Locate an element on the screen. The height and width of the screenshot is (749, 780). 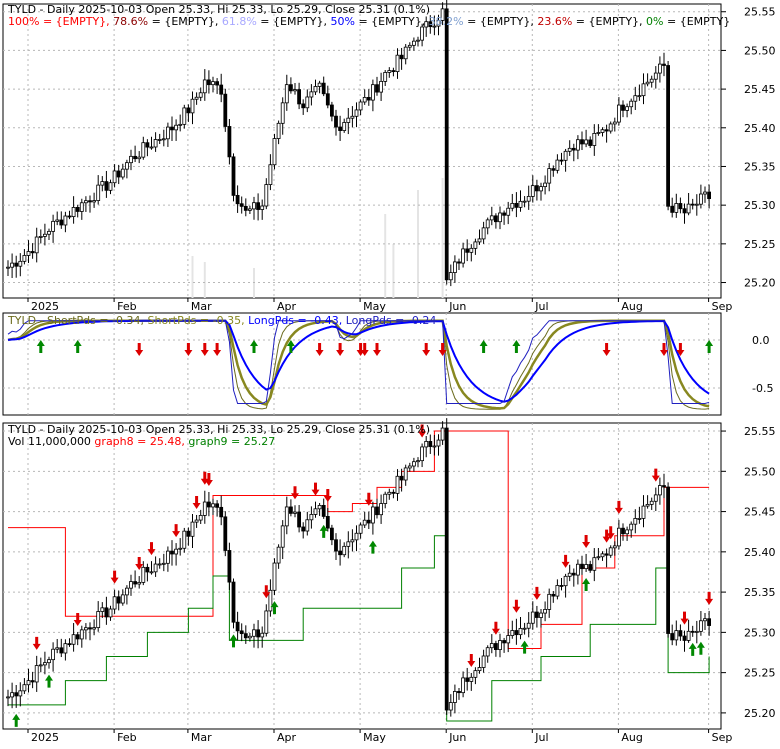
y-tick-label: -0.5 is located at coordinates (762, 388).